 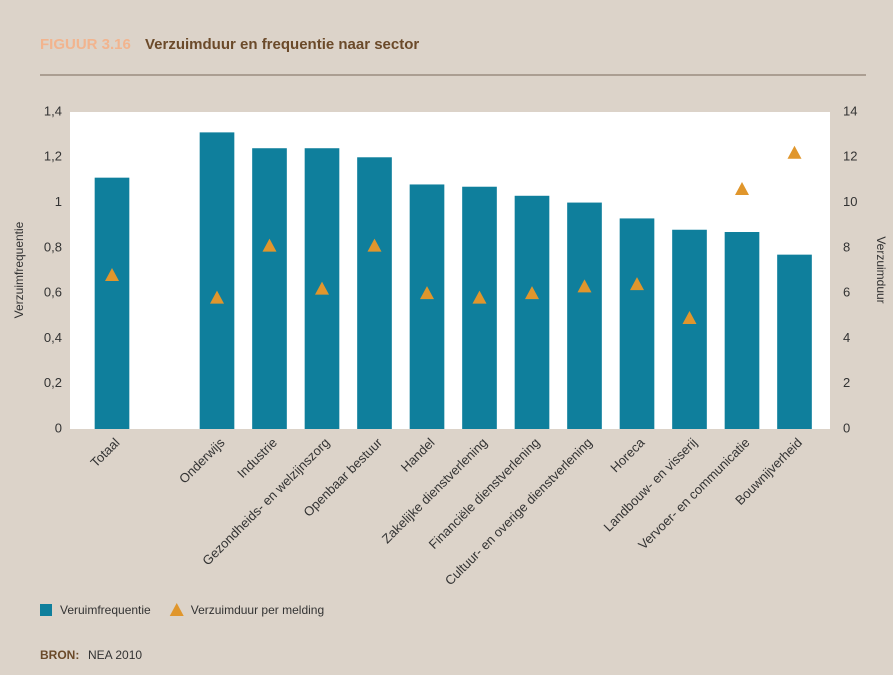 What do you see at coordinates (881, 269) in the screenshot?
I see `y2-axis-label: Verzuimduur` at bounding box center [881, 269].